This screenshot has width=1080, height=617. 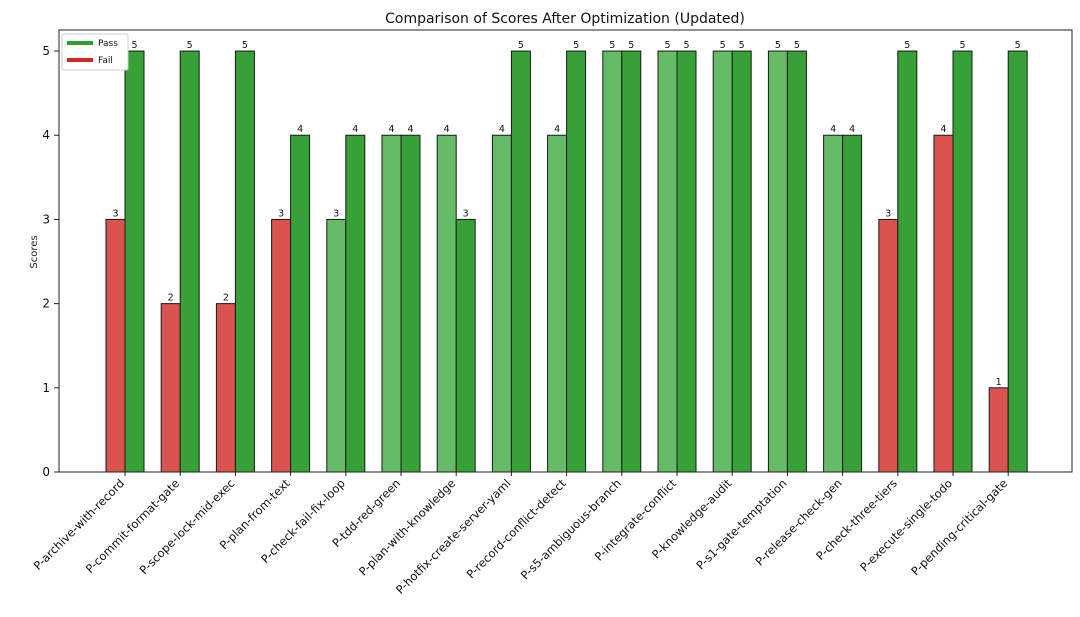 What do you see at coordinates (46, 51) in the screenshot?
I see `y-tick-label: 5` at bounding box center [46, 51].